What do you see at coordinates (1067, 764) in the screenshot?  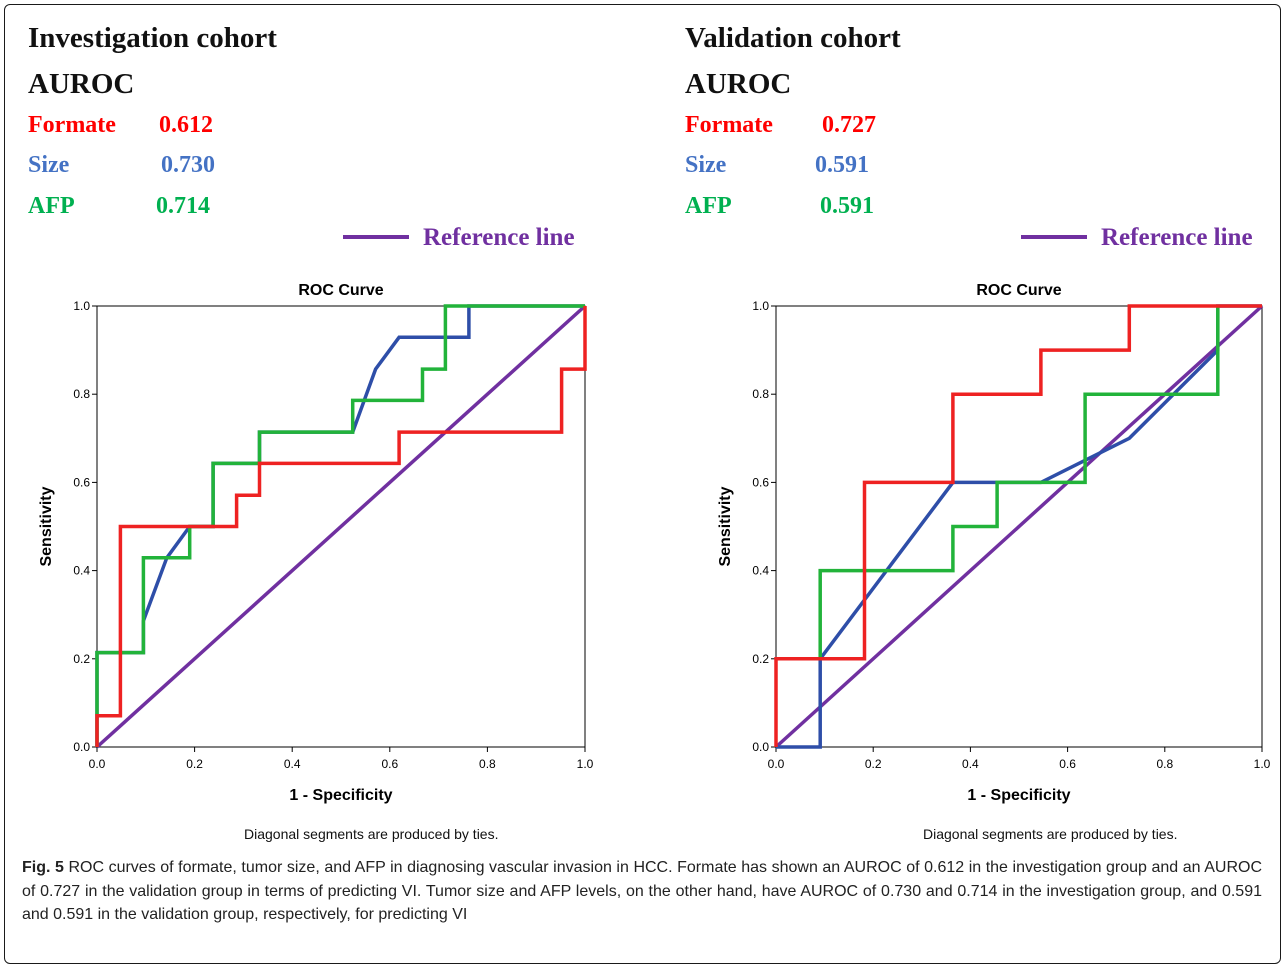 I see `x-tick-label-validation: 0.6` at bounding box center [1067, 764].